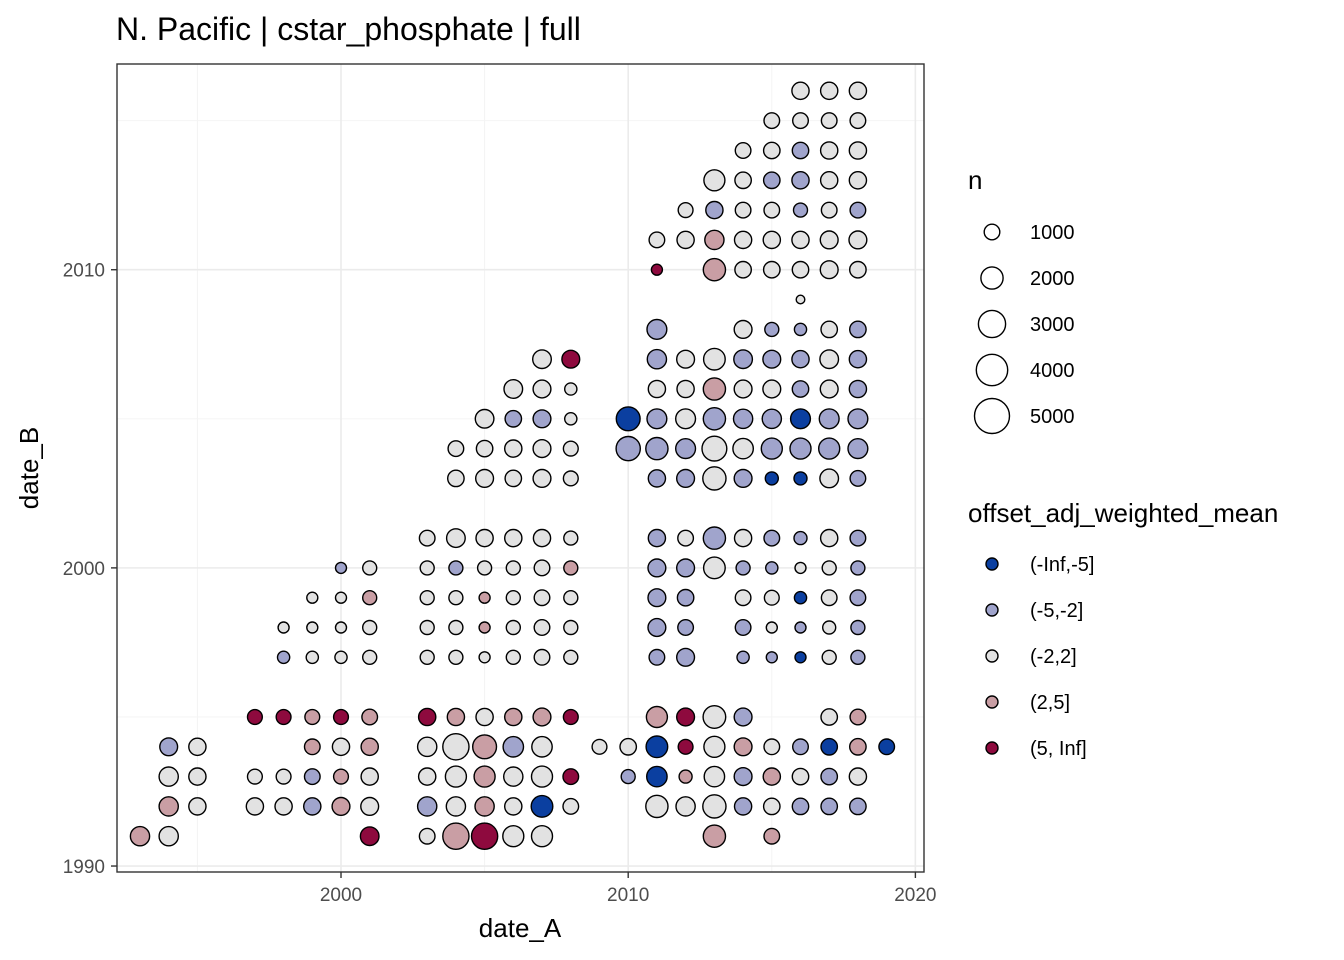 Image resolution: width=1344 pixels, height=960 pixels. I want to click on size-legend-title: n, so click(975, 180).